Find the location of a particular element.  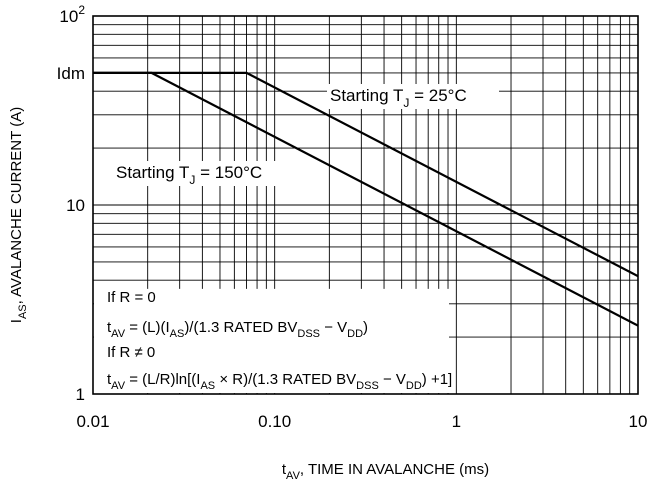

x-axis-title: tAV, TIME IN AVALANCHE (ms) is located at coordinates (385, 471).